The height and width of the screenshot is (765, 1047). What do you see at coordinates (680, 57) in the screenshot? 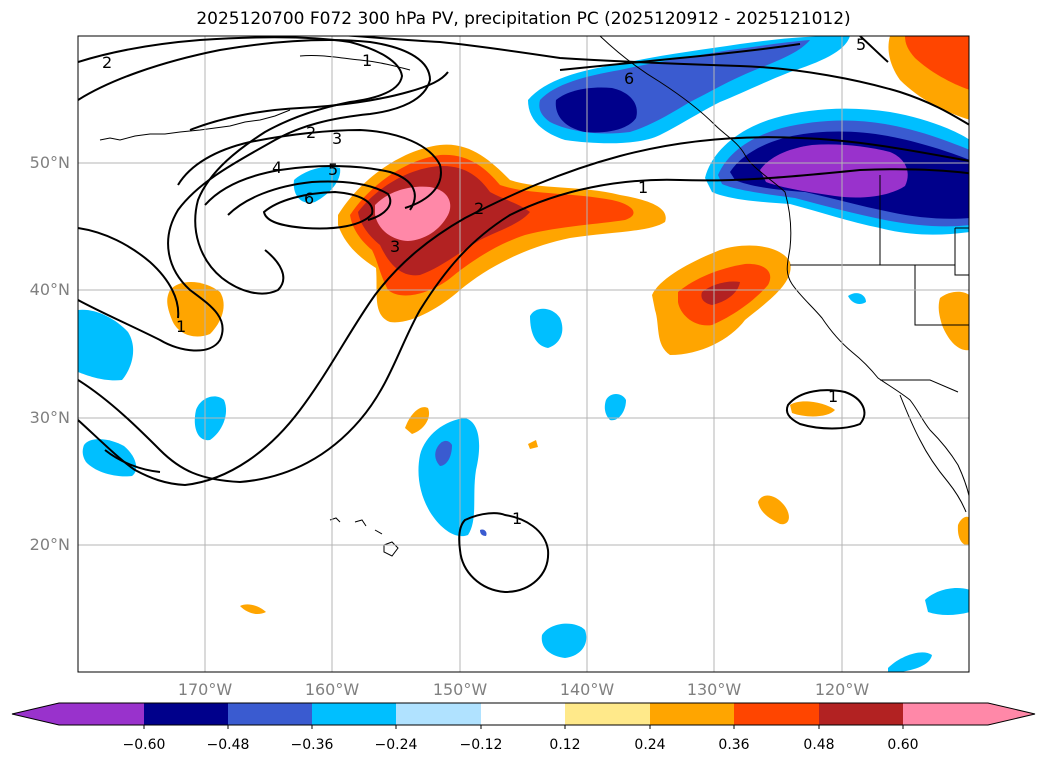
I see `pv-contour-6-north` at bounding box center [680, 57].